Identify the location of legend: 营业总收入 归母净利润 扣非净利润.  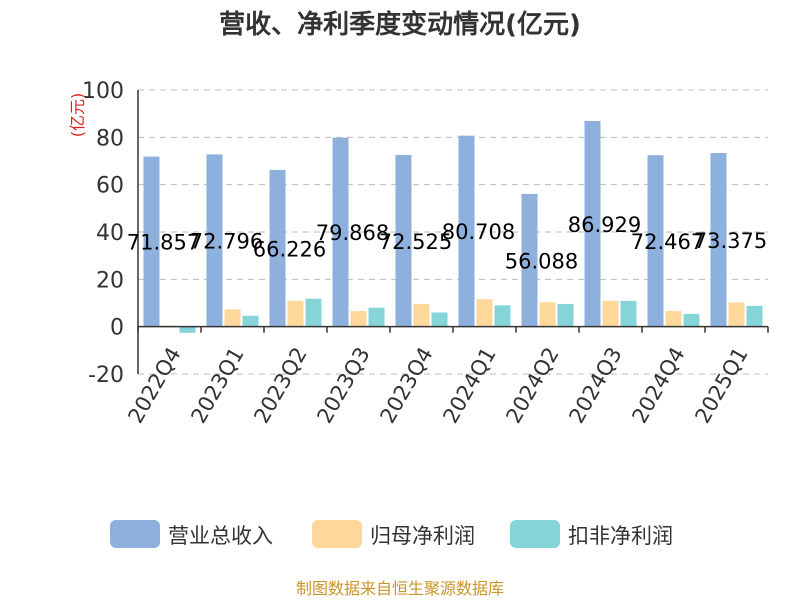
(391, 534).